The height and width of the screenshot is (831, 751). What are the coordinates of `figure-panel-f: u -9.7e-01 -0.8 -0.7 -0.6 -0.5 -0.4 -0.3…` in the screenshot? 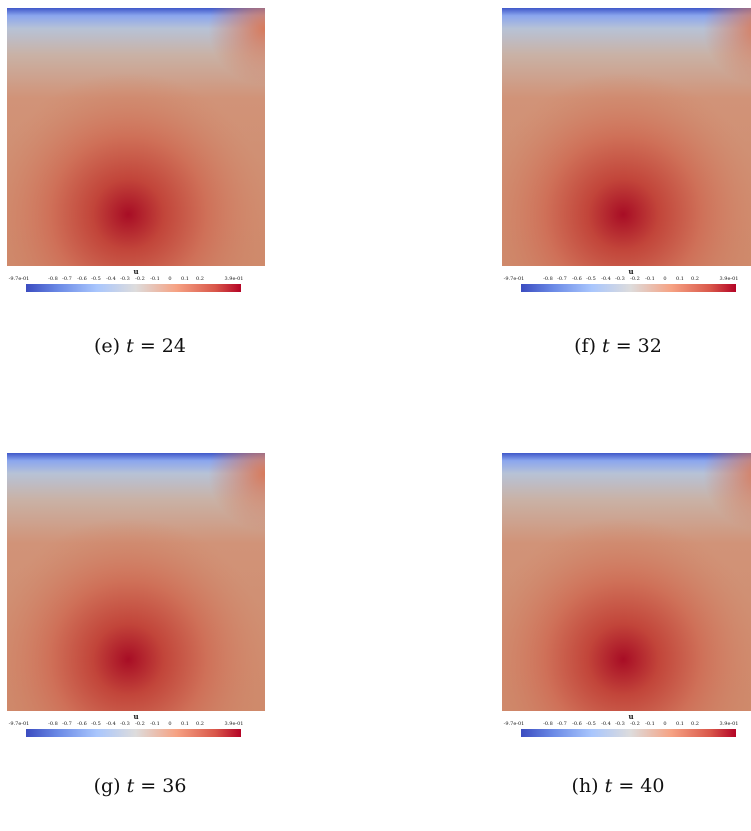 It's located at (626, 150).